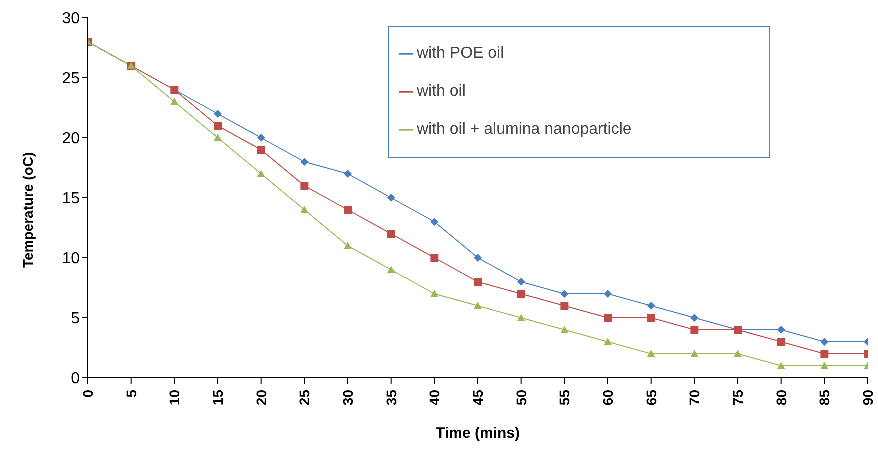  Describe the element at coordinates (75, 319) in the screenshot. I see `y-tick-label: 5` at that location.